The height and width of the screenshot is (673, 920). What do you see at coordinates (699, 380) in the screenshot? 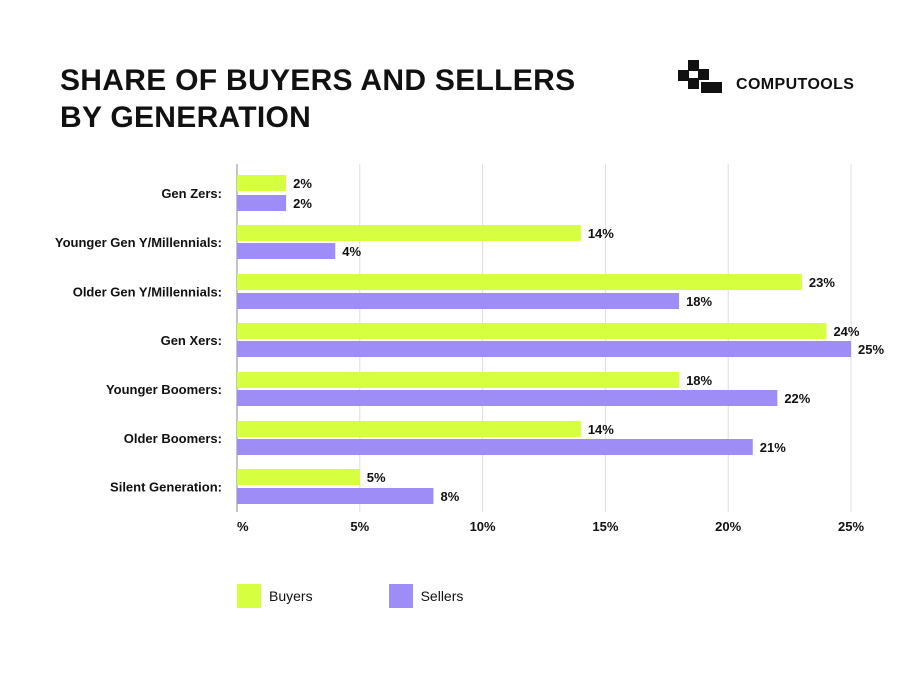
I see `buyers-data-label: 18%` at bounding box center [699, 380].